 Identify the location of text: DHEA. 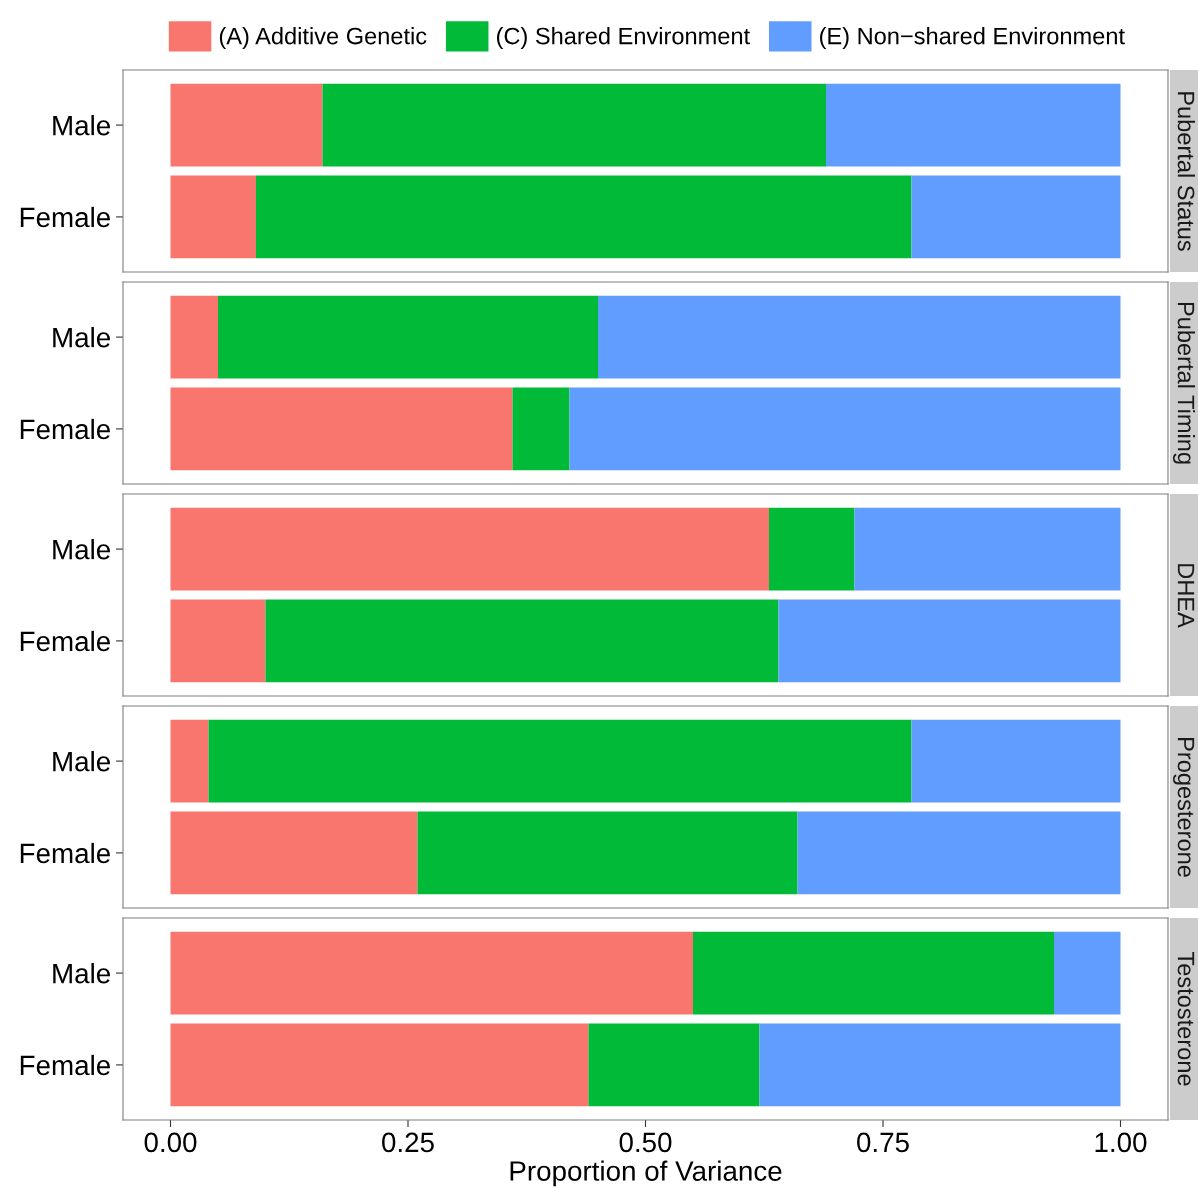
(1186, 596).